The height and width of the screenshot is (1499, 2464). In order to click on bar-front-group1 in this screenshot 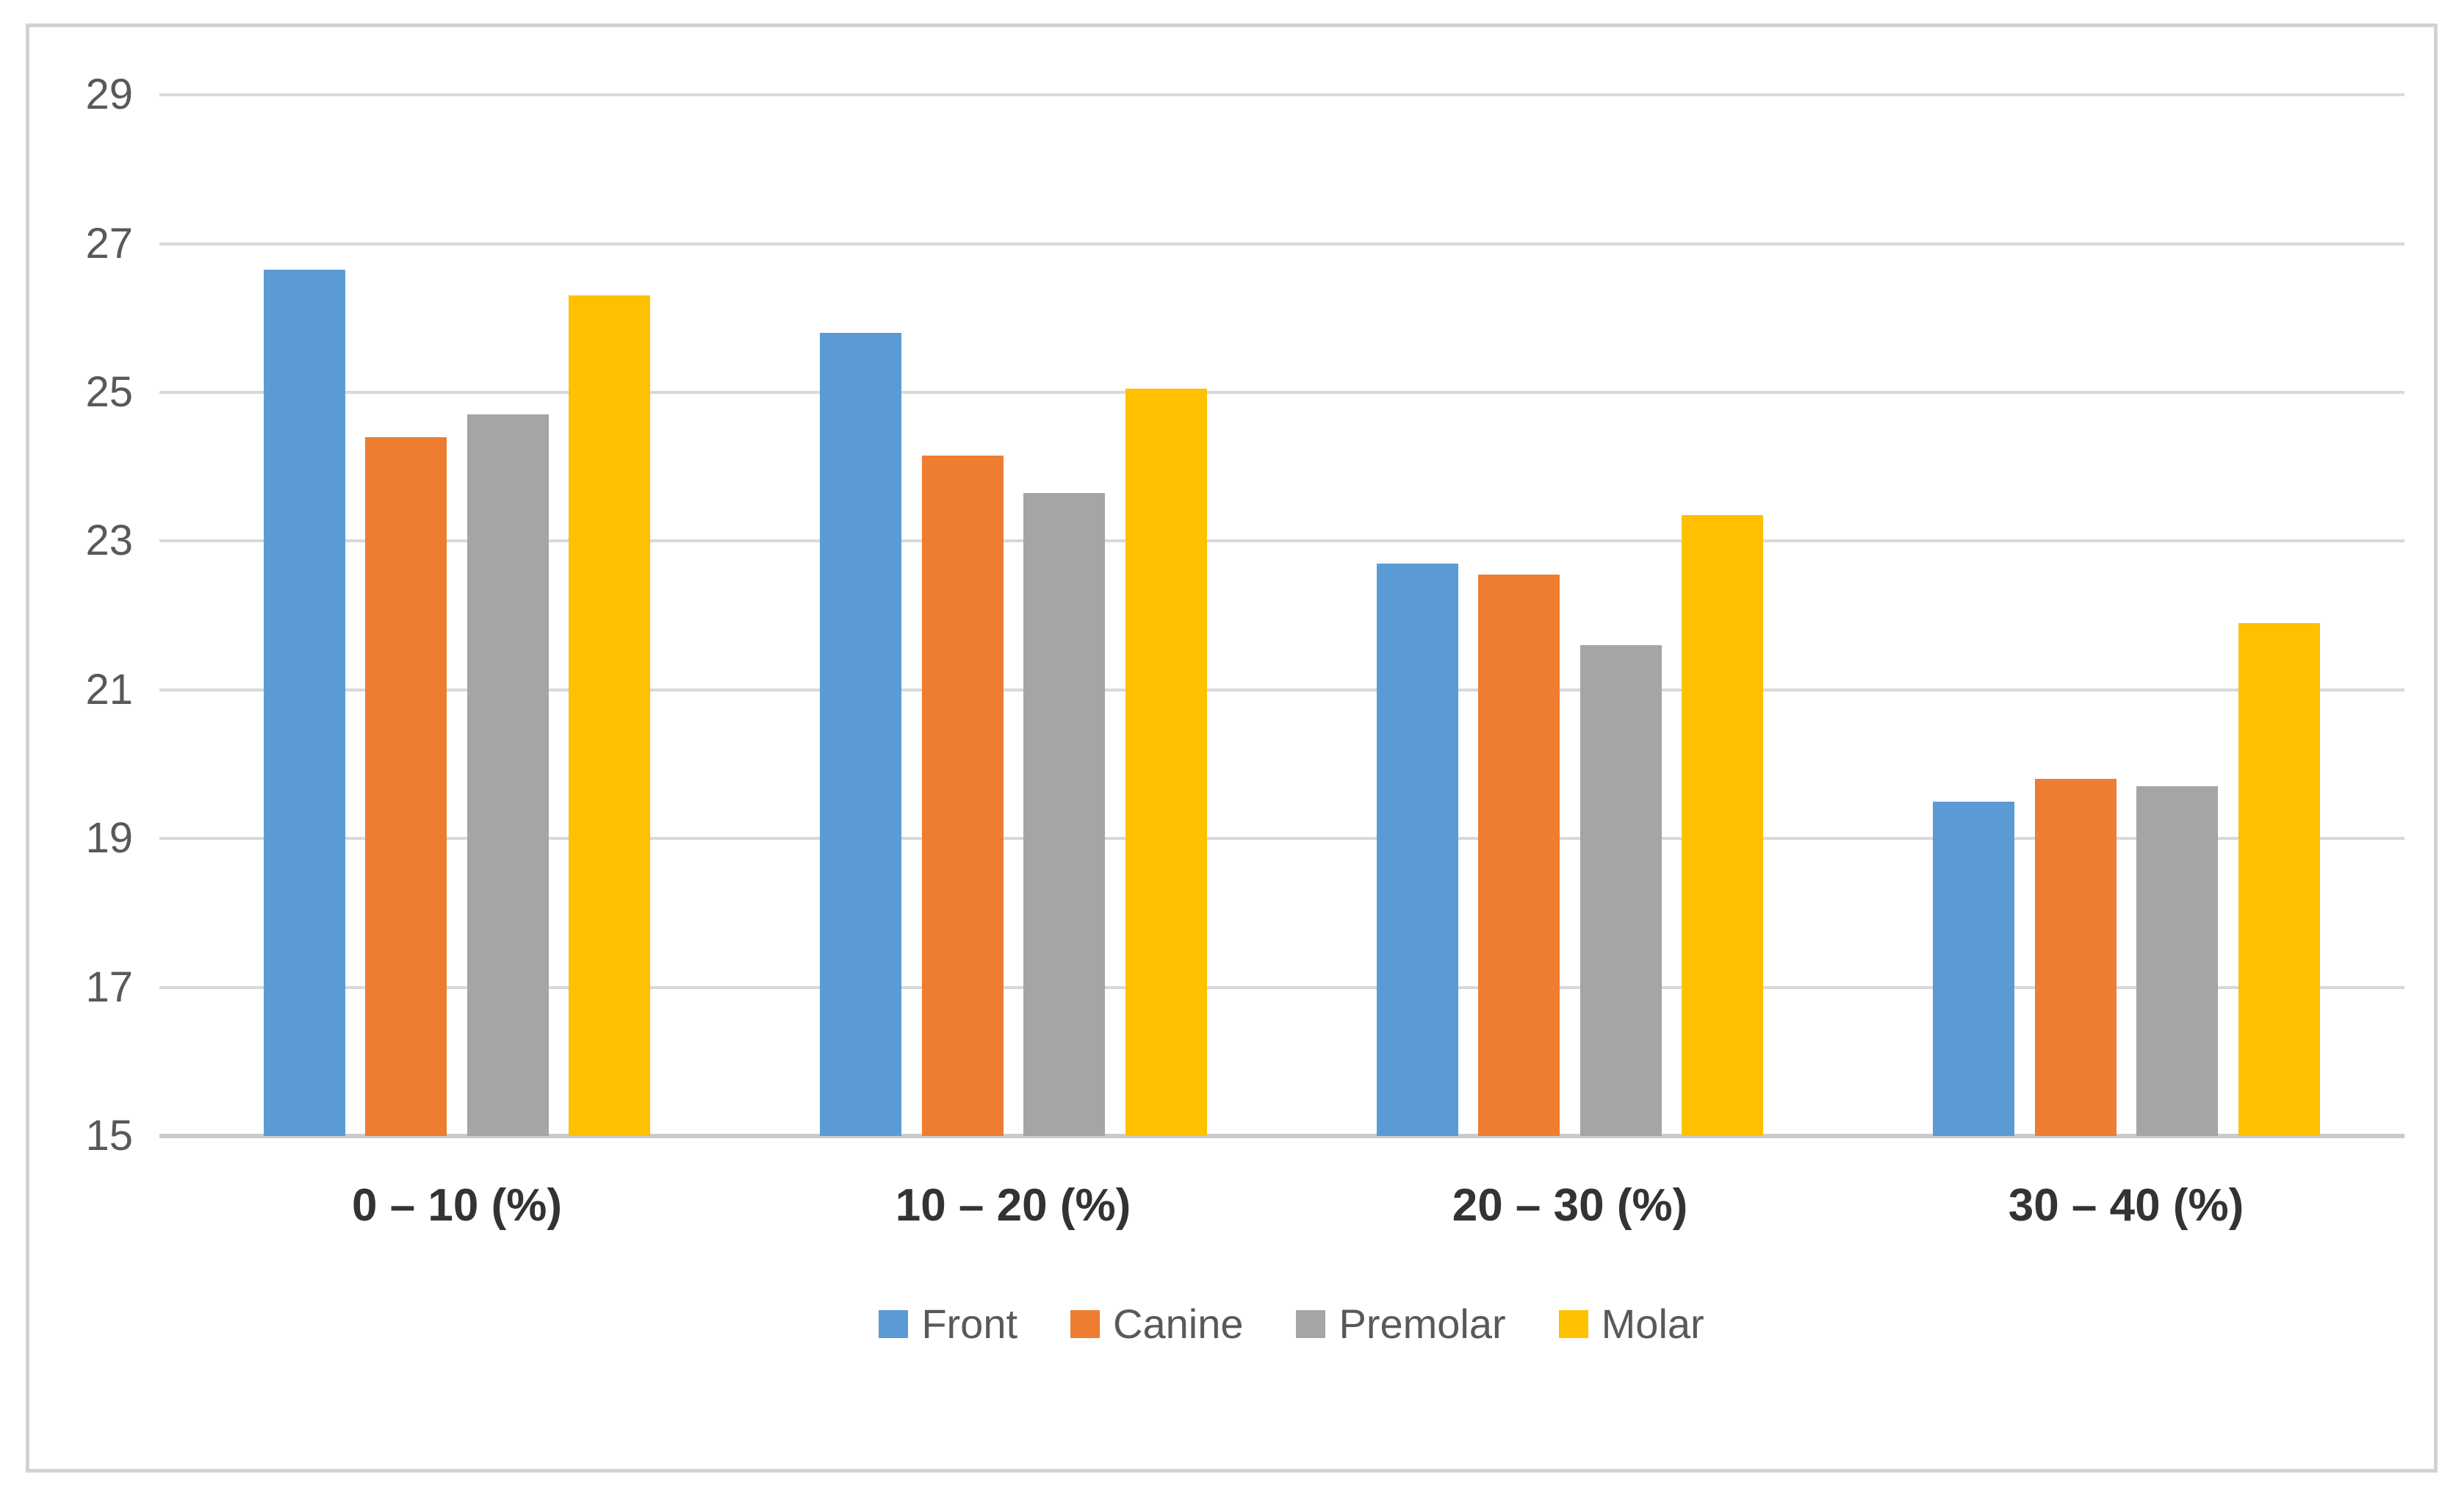, I will do `click(304, 703)`.